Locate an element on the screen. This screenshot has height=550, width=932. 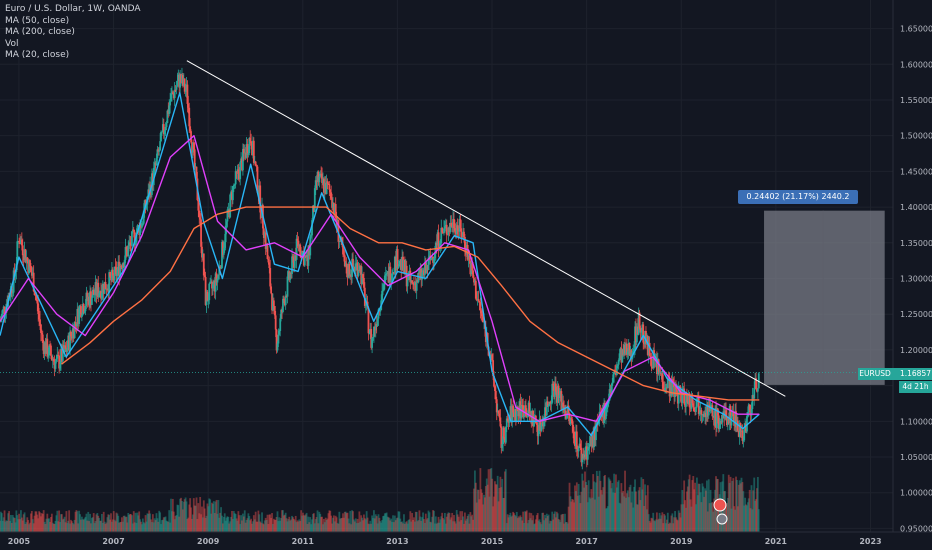
price-tag-symbol: EURUSD is located at coordinates (878, 374).